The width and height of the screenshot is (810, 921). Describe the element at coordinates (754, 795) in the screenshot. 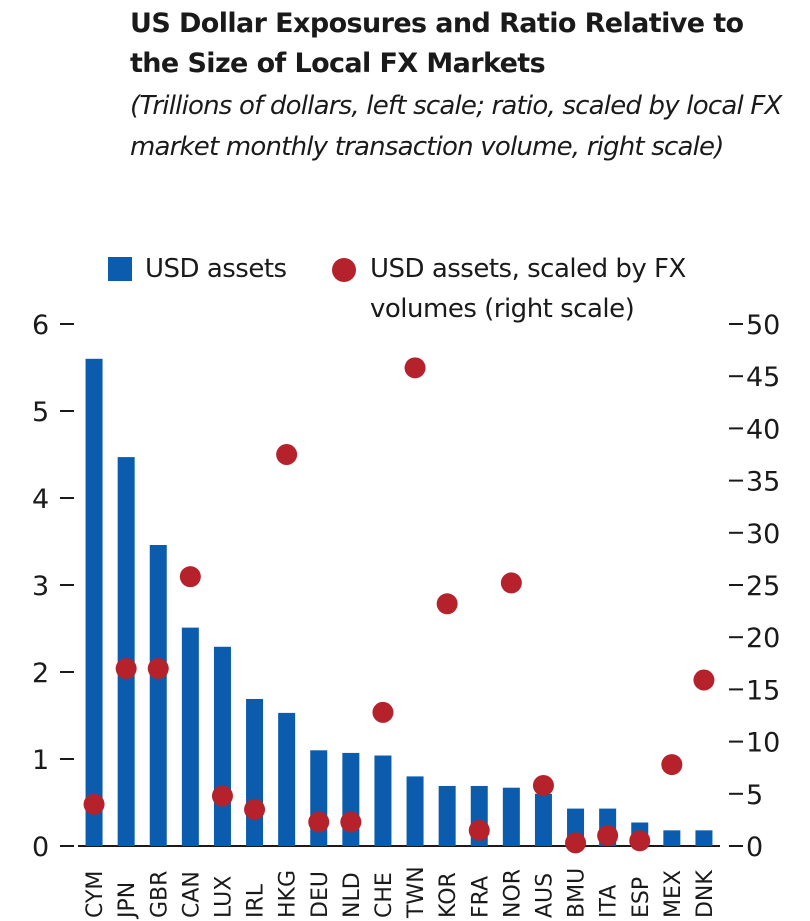

I see `y-right-tick-label: 5` at that location.